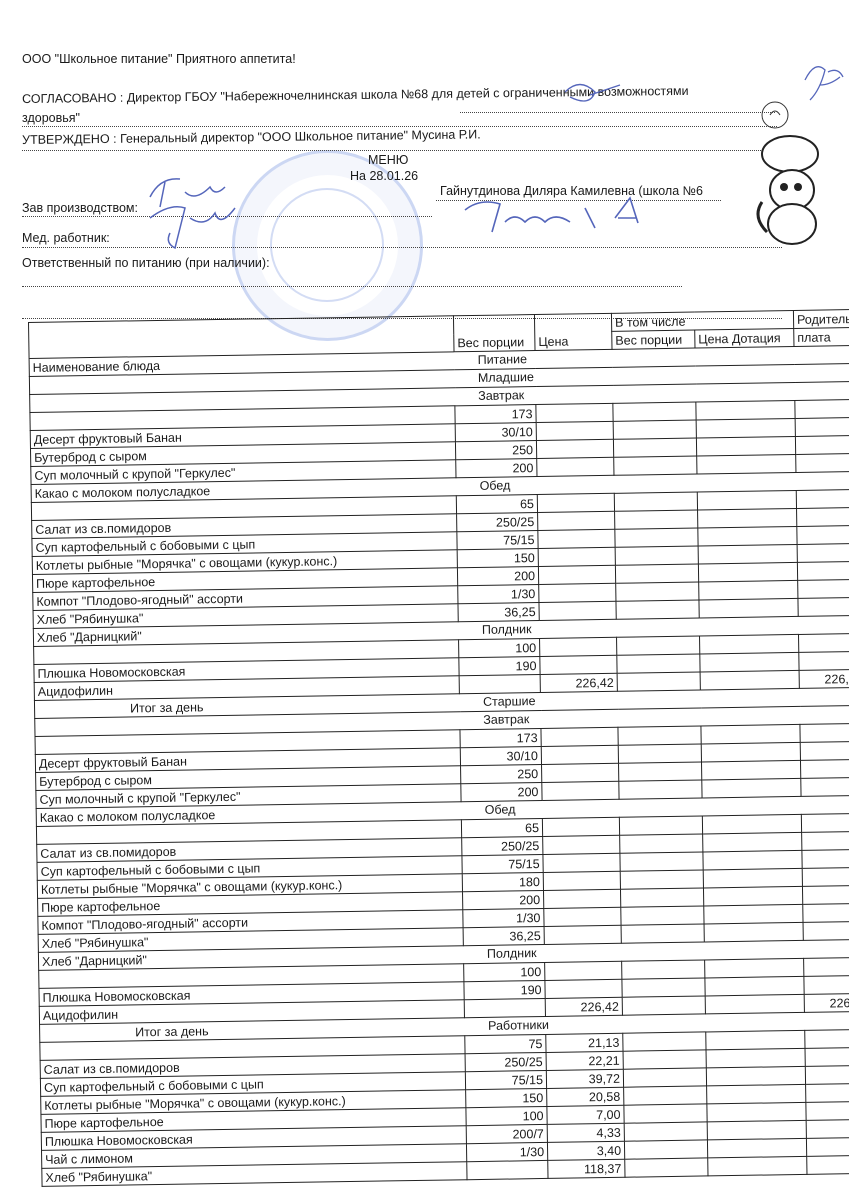 This screenshot has width=849, height=1200. Describe the element at coordinates (501, 774) in the screenshot. I see `portion-weight: 250` at that location.